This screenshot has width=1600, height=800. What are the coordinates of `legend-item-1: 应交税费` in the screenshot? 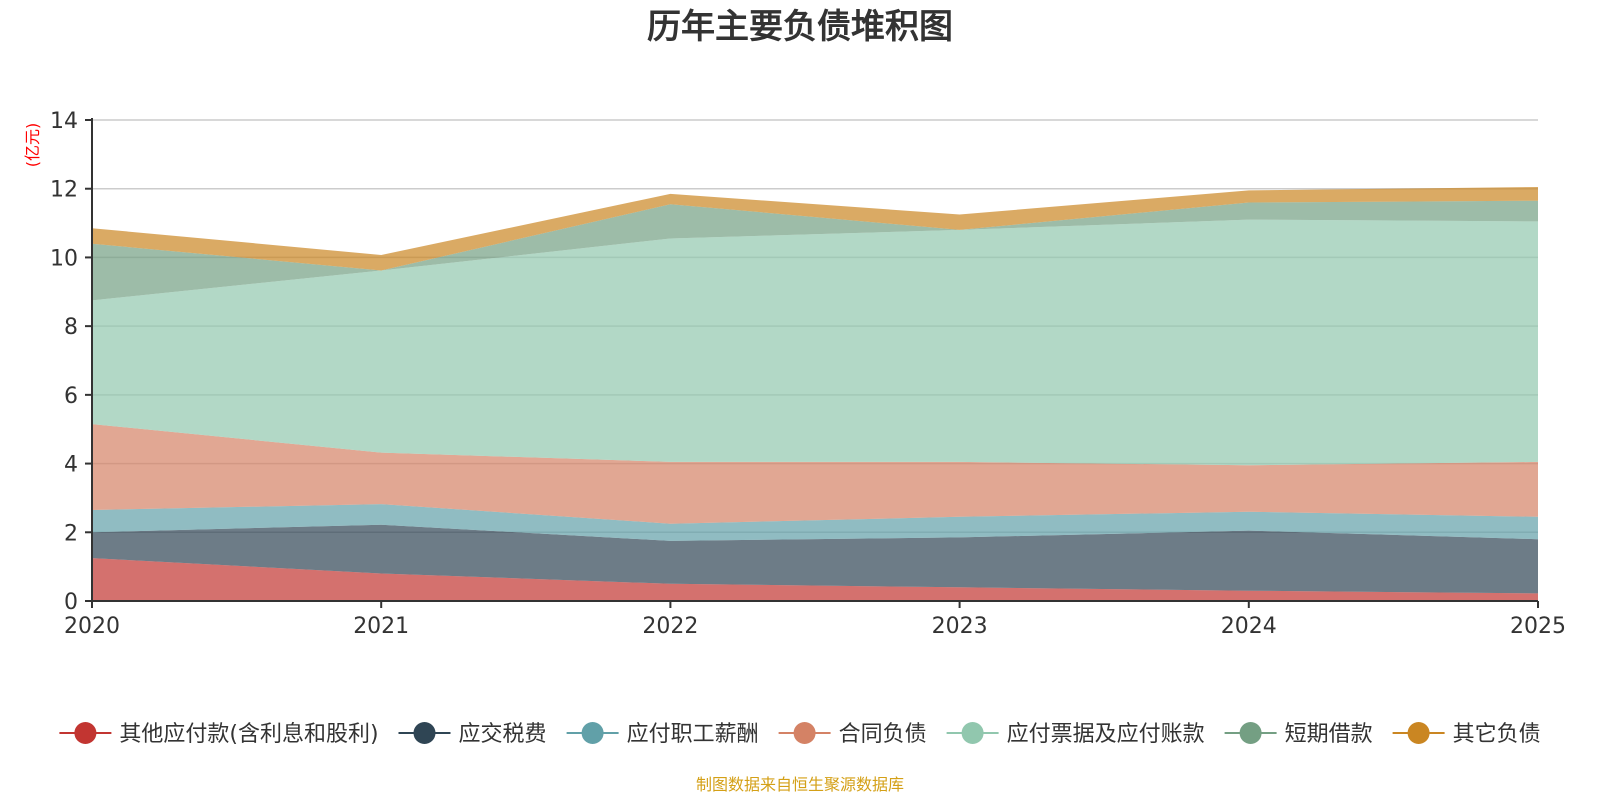 It's located at (472, 734).